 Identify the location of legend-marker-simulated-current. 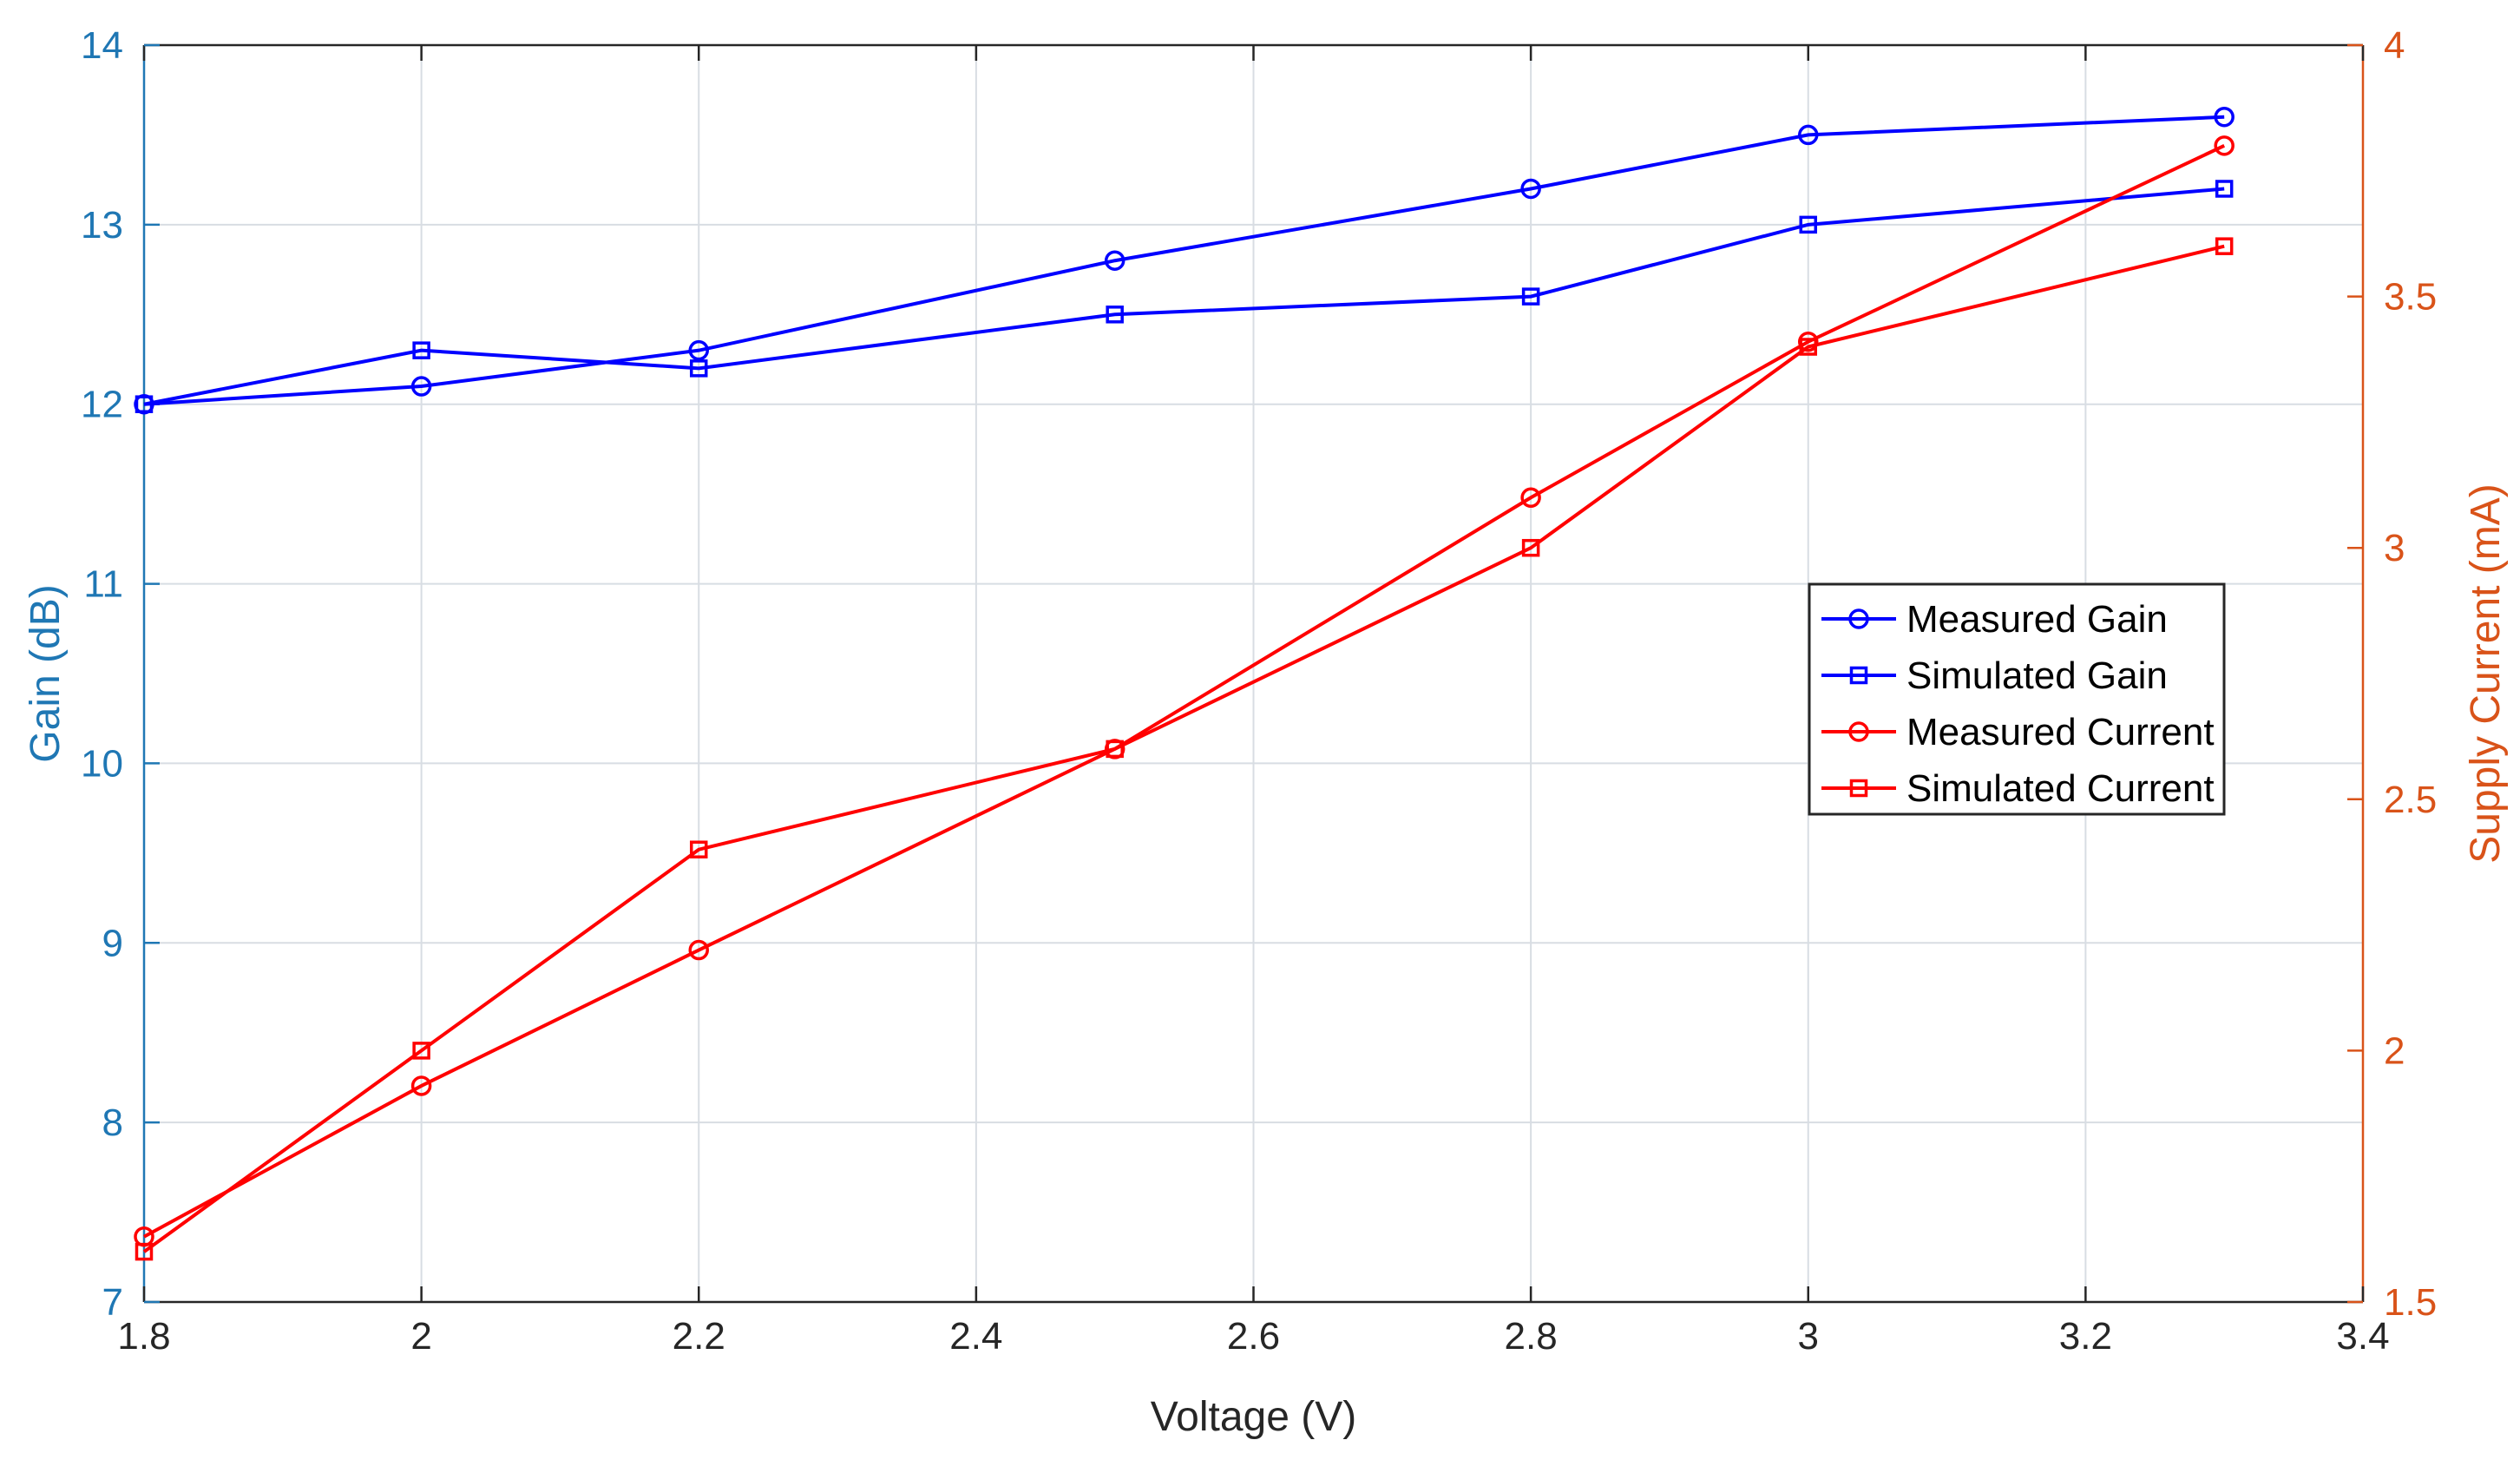
(1858, 788).